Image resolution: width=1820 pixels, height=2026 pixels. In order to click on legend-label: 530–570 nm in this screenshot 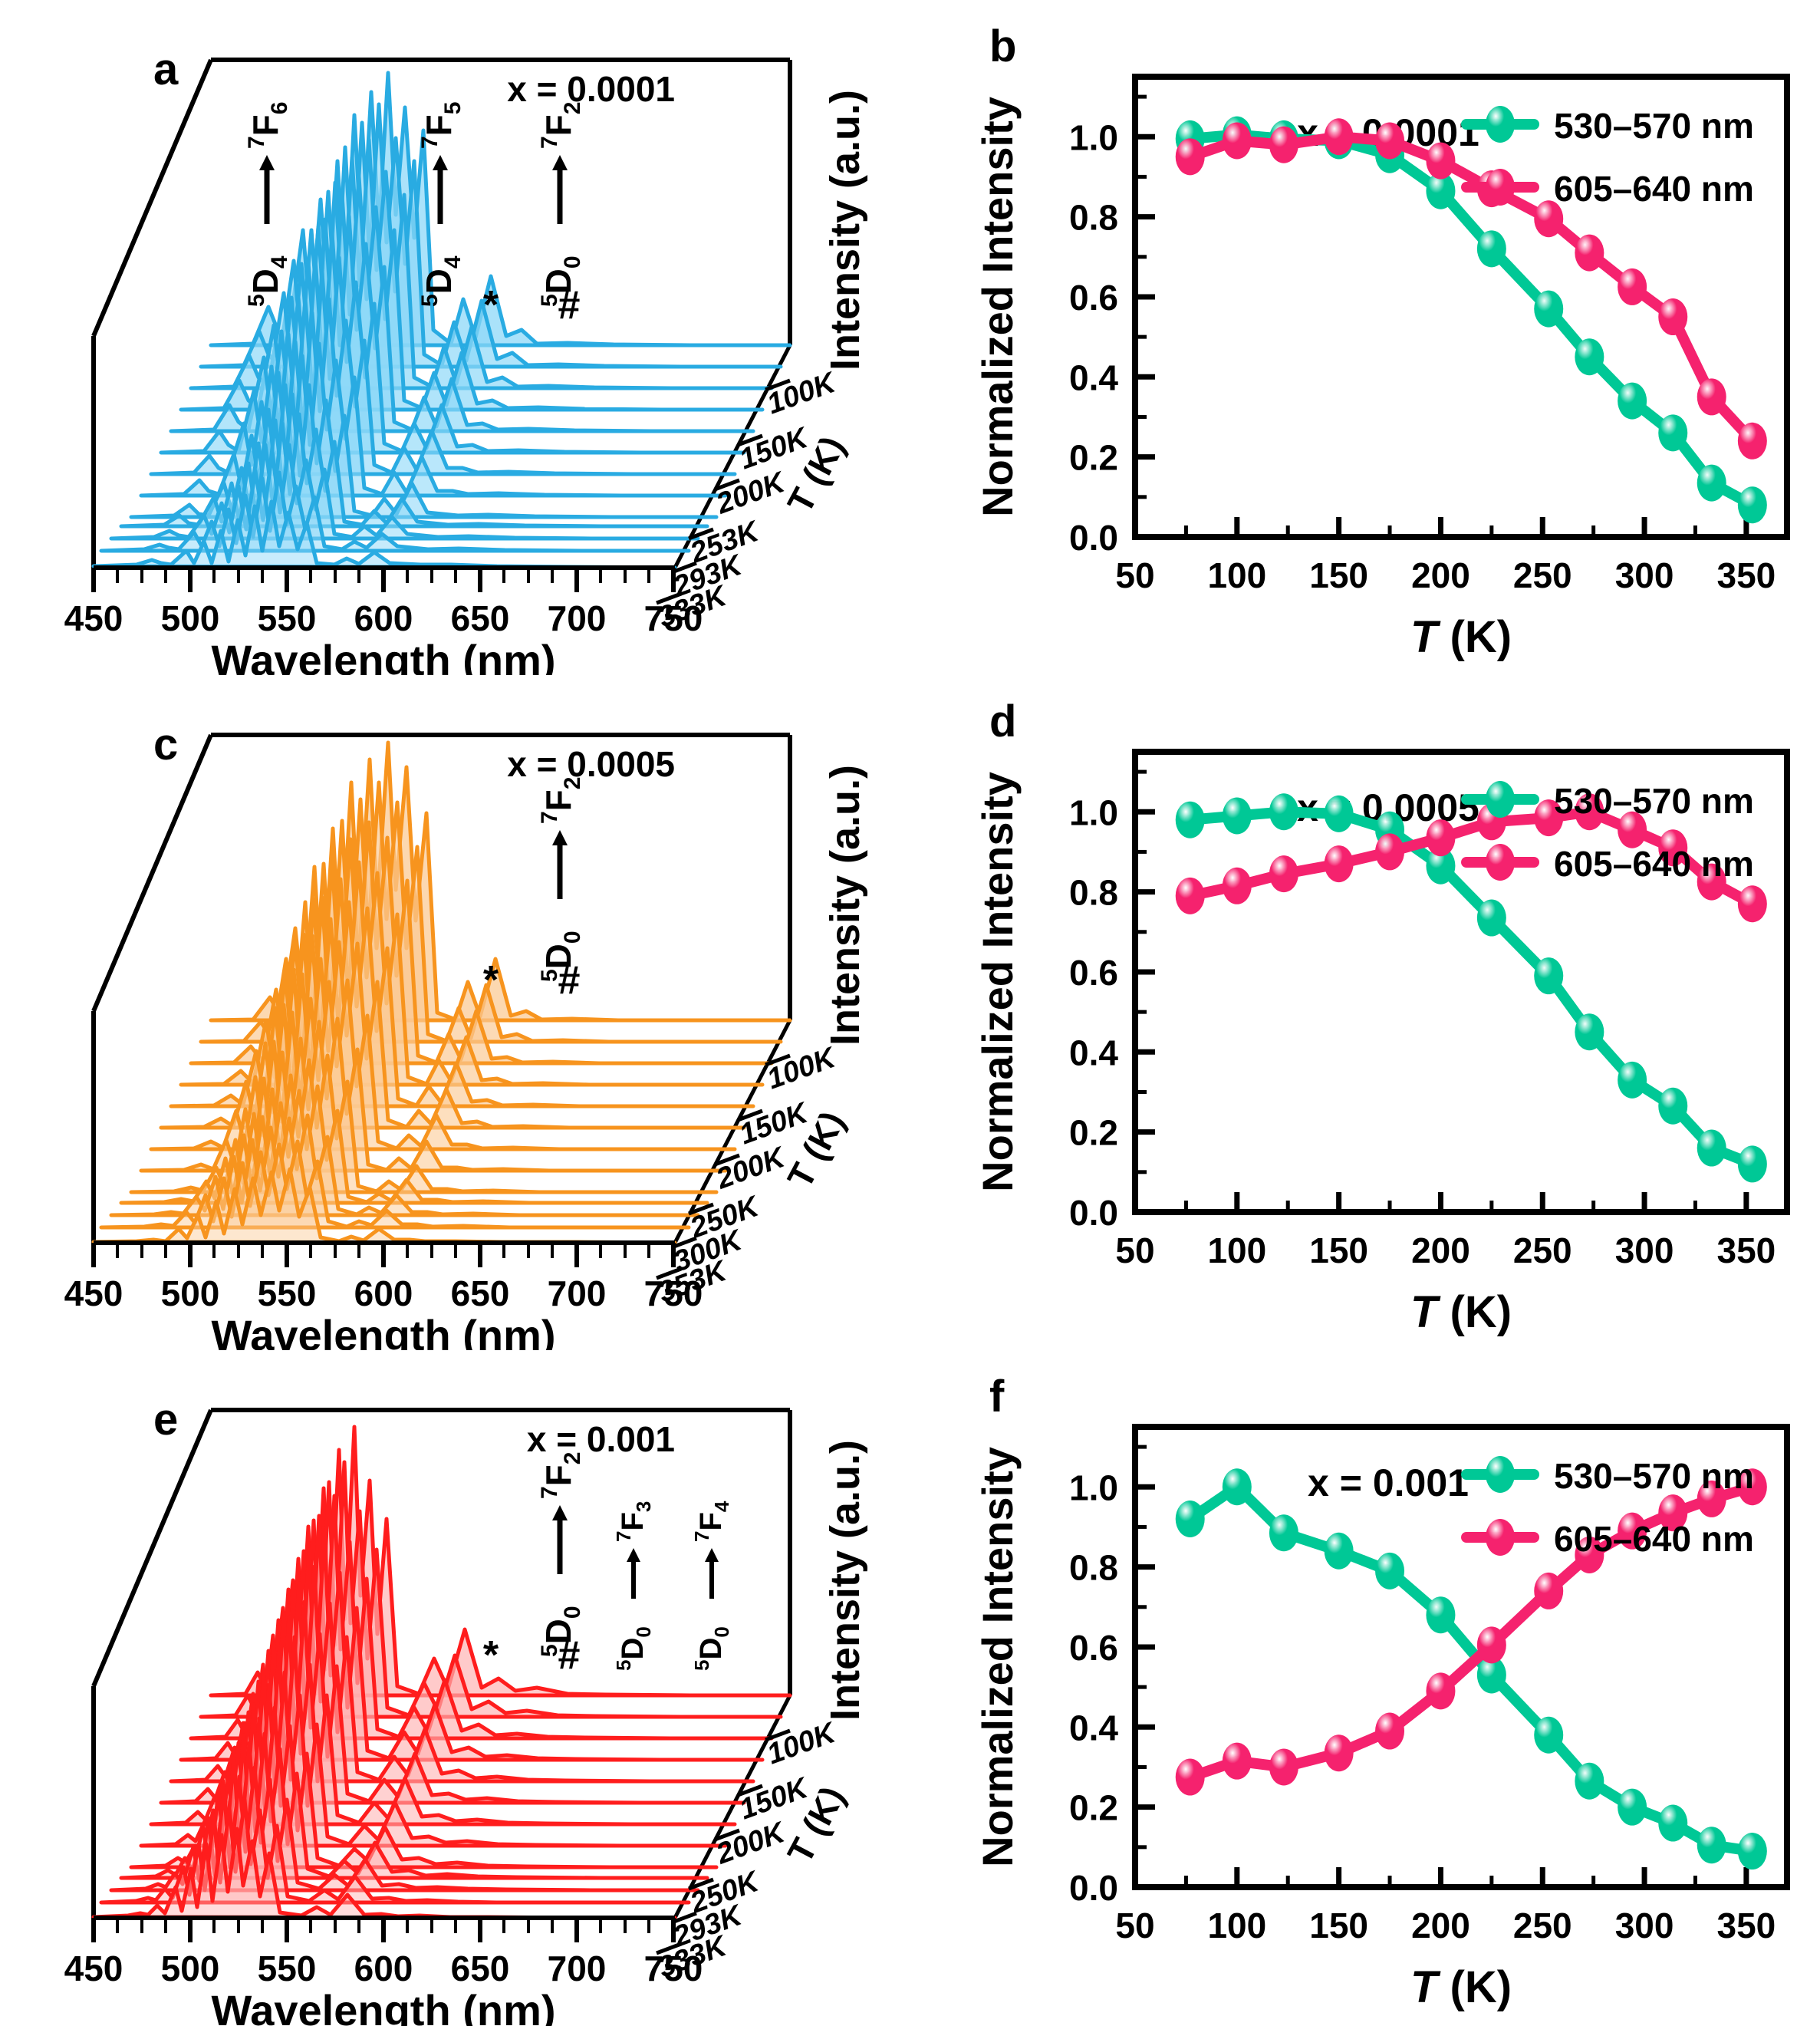, I will do `click(1654, 126)`.